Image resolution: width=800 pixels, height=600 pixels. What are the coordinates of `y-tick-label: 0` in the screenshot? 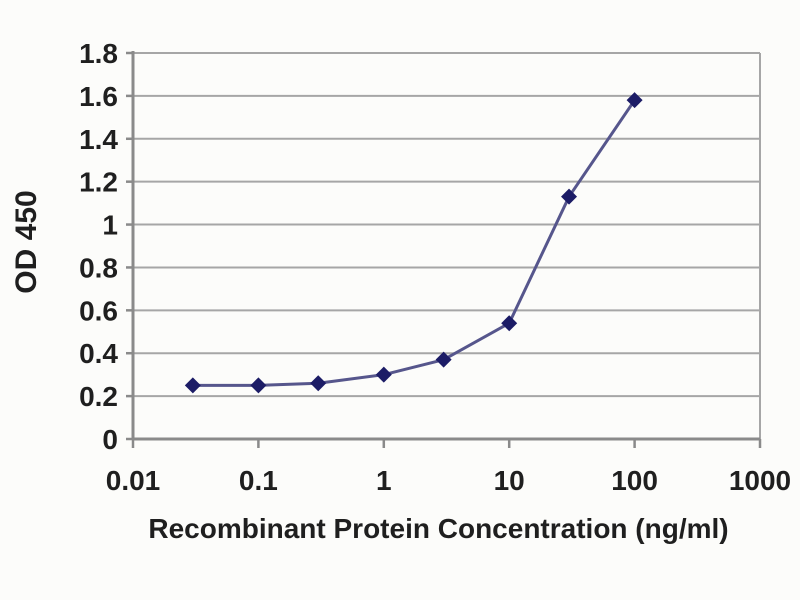 It's located at (110, 439).